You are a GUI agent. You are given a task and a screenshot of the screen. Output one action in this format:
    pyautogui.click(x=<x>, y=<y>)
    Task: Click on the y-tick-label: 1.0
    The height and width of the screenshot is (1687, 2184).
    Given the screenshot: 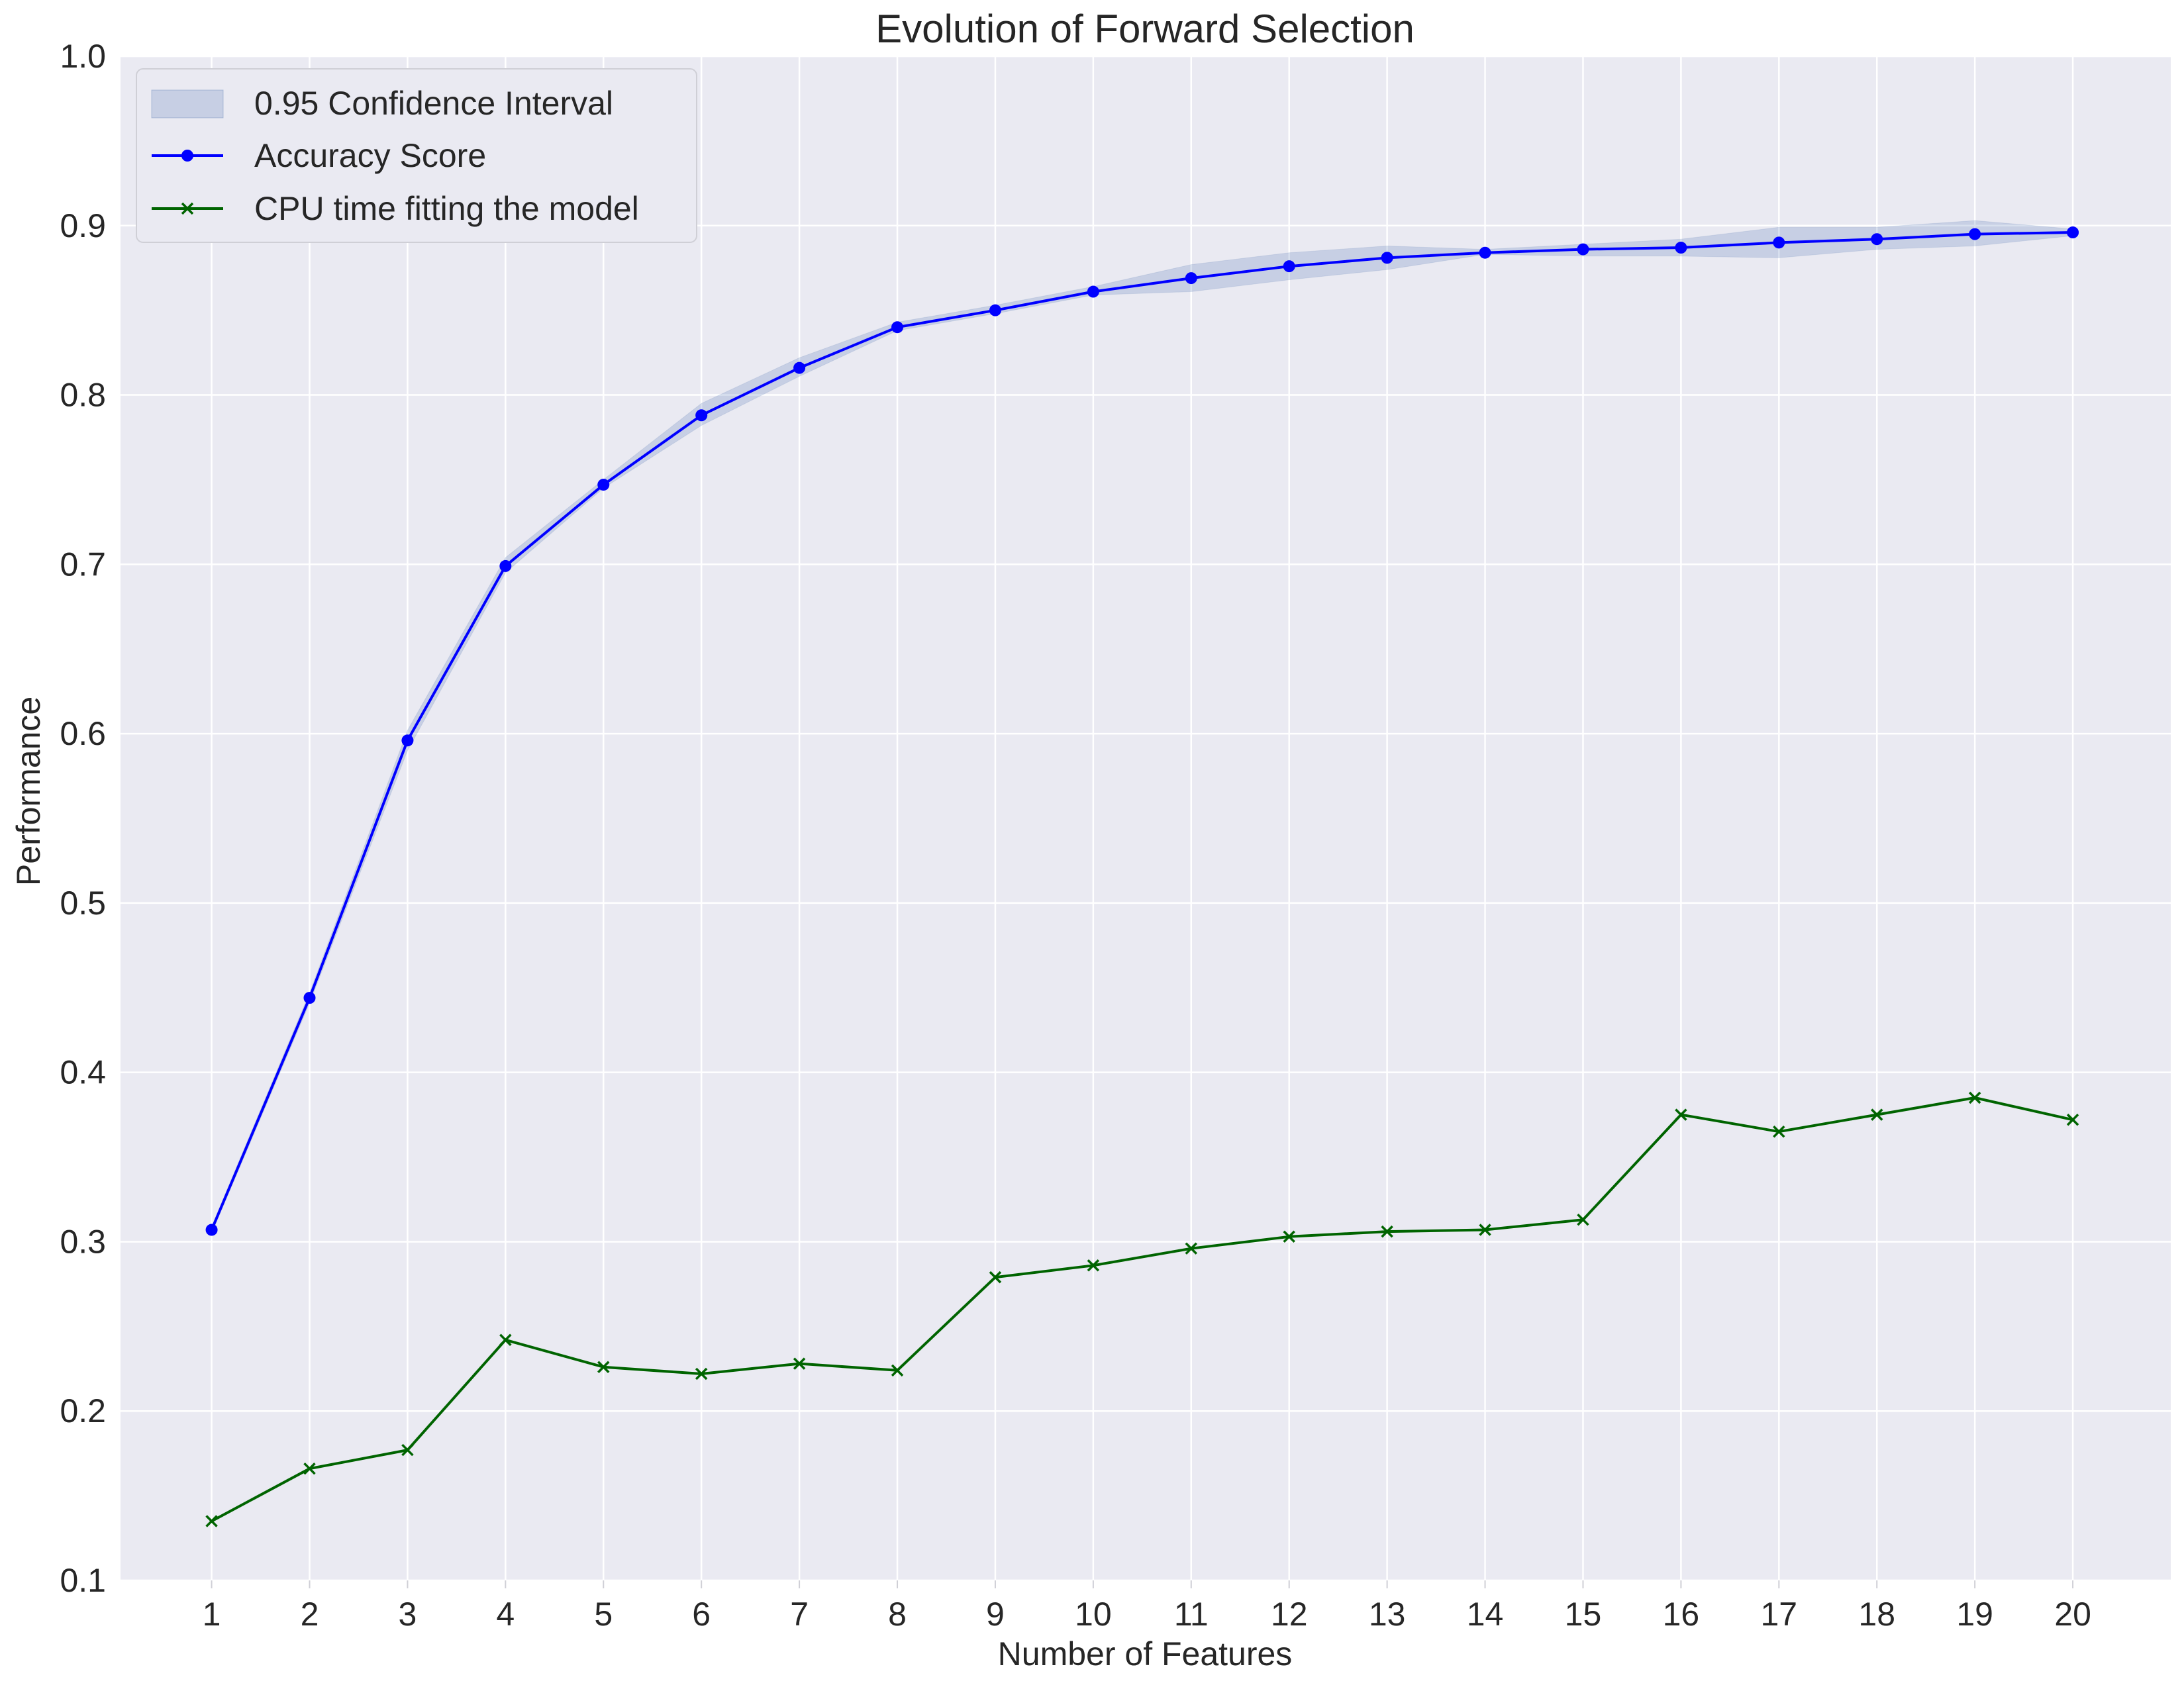 What is the action you would take?
    pyautogui.click(x=83, y=56)
    